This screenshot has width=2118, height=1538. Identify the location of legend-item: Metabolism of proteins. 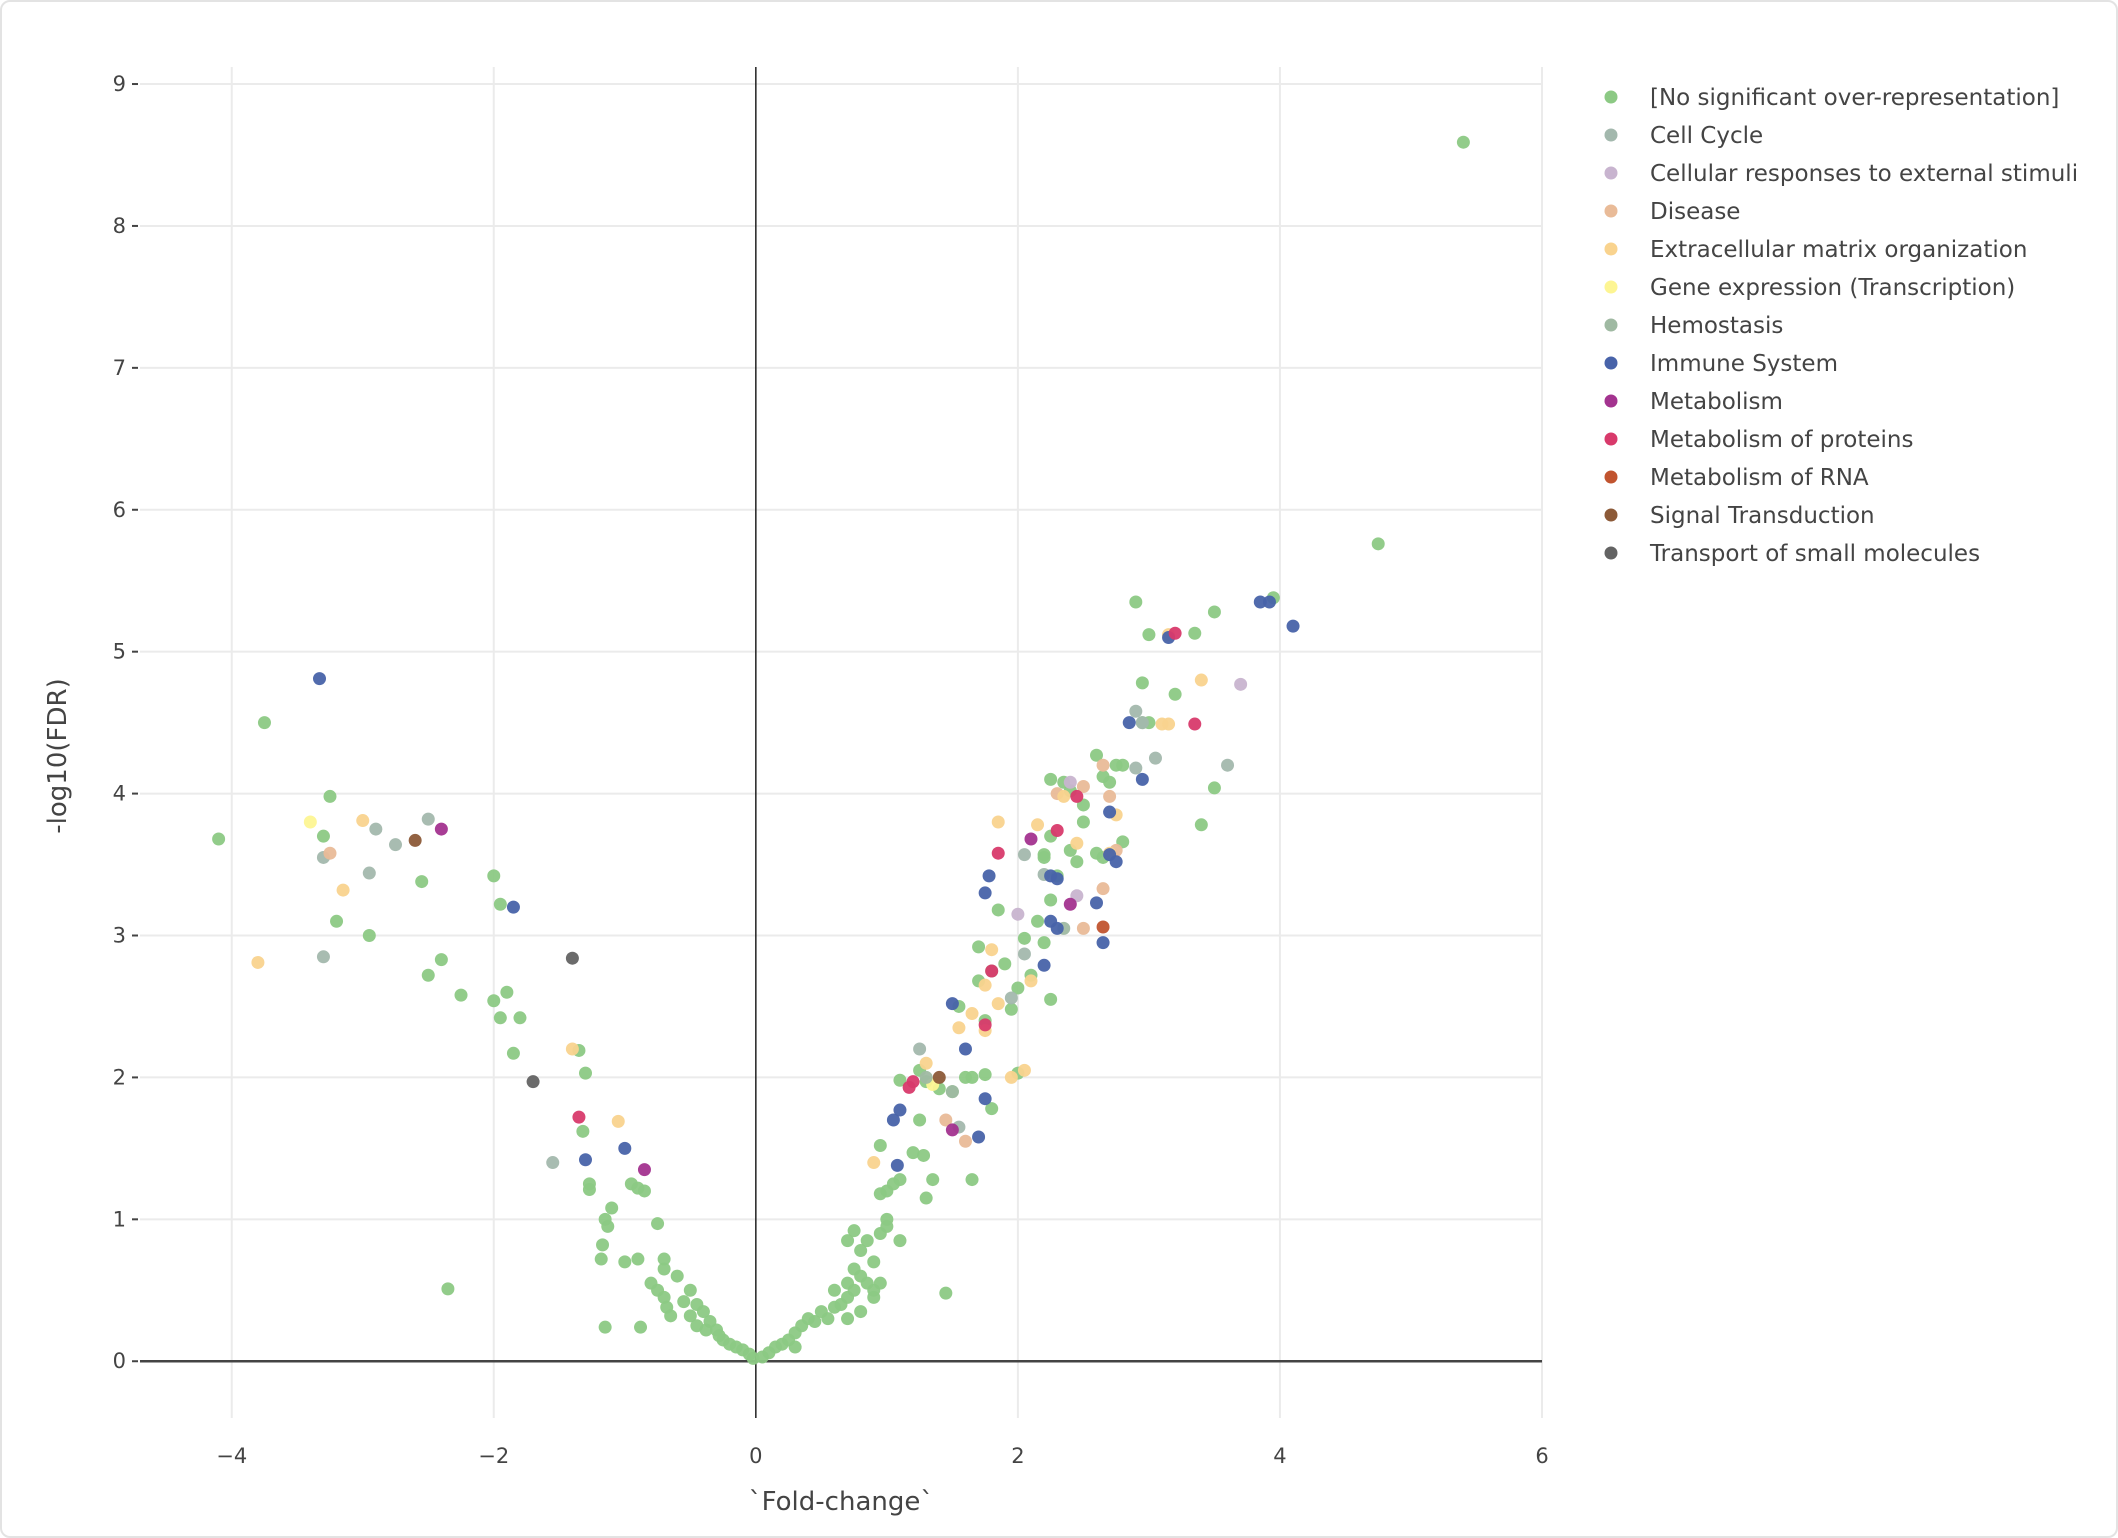
(1759, 440).